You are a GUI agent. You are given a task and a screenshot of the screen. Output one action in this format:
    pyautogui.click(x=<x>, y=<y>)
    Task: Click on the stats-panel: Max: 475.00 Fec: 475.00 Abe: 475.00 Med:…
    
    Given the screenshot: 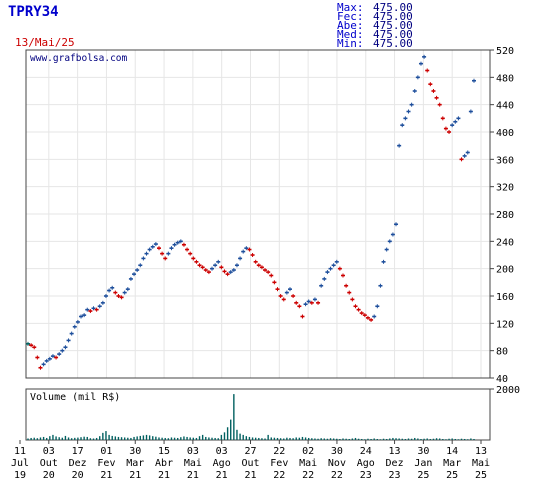 What is the action you would take?
    pyautogui.click(x=375, y=25)
    